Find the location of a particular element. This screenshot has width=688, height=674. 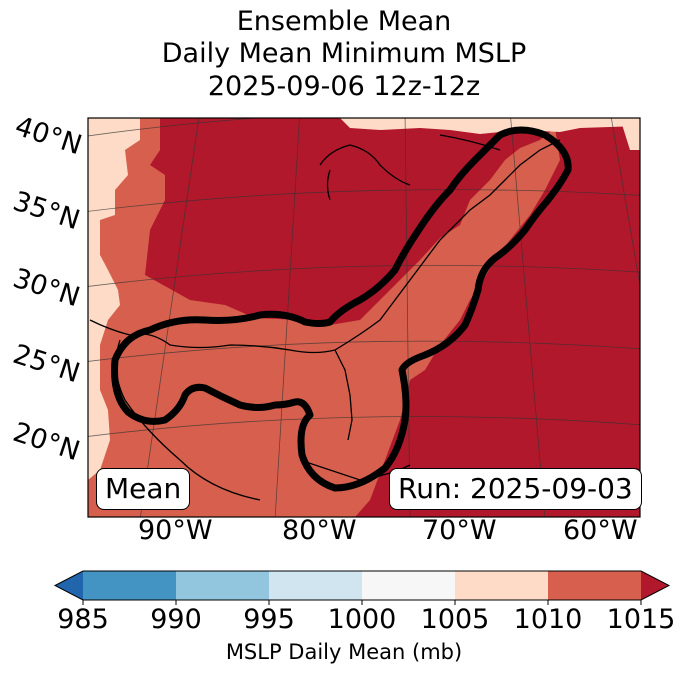

run-box: Run: 2025-09-03 is located at coordinates (515, 489).